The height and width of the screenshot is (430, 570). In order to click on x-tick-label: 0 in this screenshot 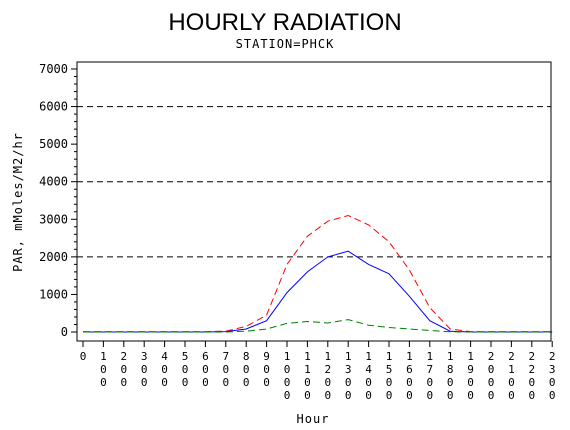, I will do `click(83, 356)`.